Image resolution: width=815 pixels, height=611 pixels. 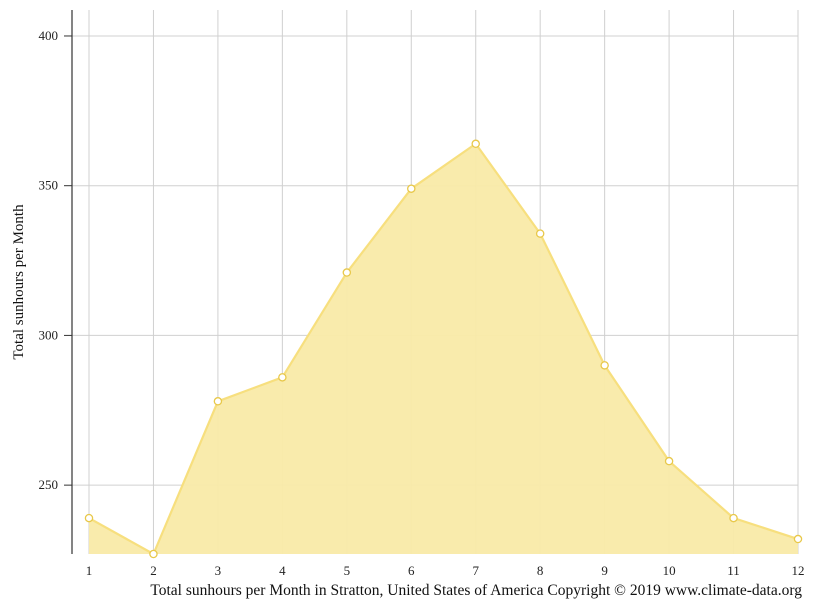 I want to click on y-tick-label-400: 400, so click(x=49, y=35).